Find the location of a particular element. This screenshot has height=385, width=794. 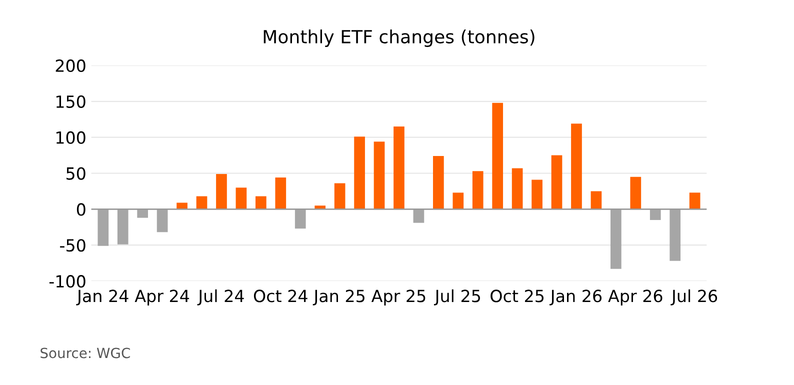

x-tick-label: Apr 26 is located at coordinates (635, 298).